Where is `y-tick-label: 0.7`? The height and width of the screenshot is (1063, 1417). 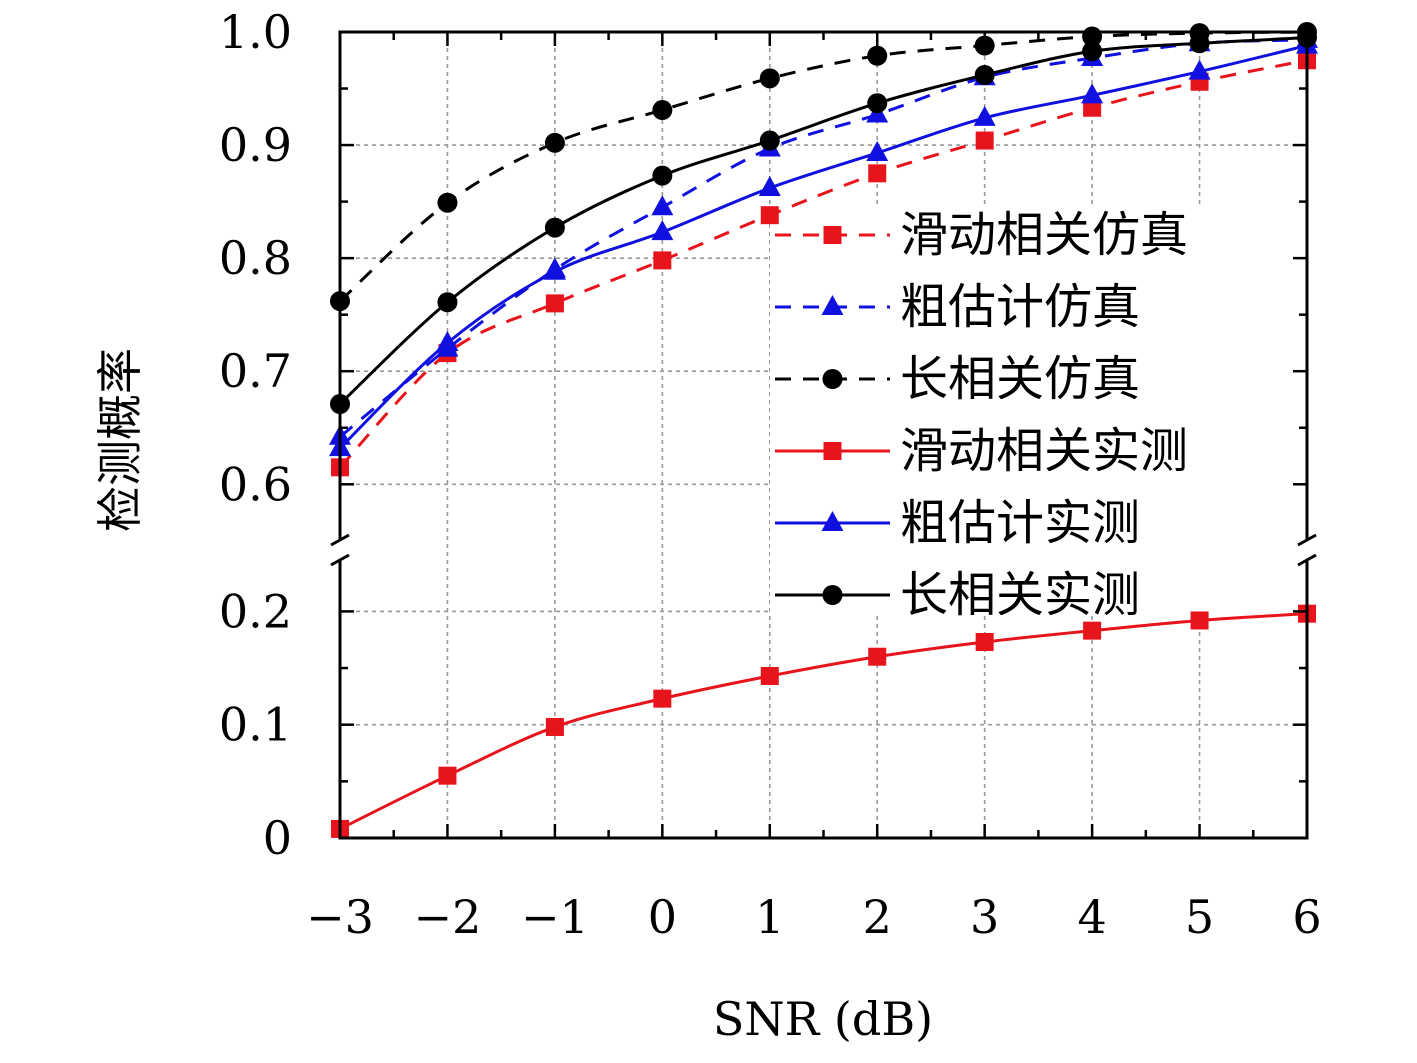 y-tick-label: 0.7 is located at coordinates (255, 371).